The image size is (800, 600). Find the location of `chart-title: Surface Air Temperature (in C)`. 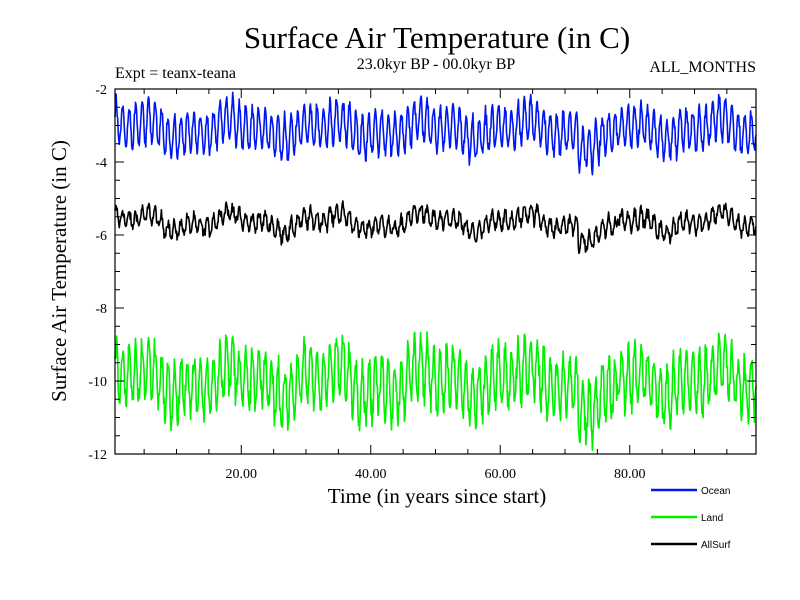

chart-title: Surface Air Temperature (in C) is located at coordinates (437, 37).